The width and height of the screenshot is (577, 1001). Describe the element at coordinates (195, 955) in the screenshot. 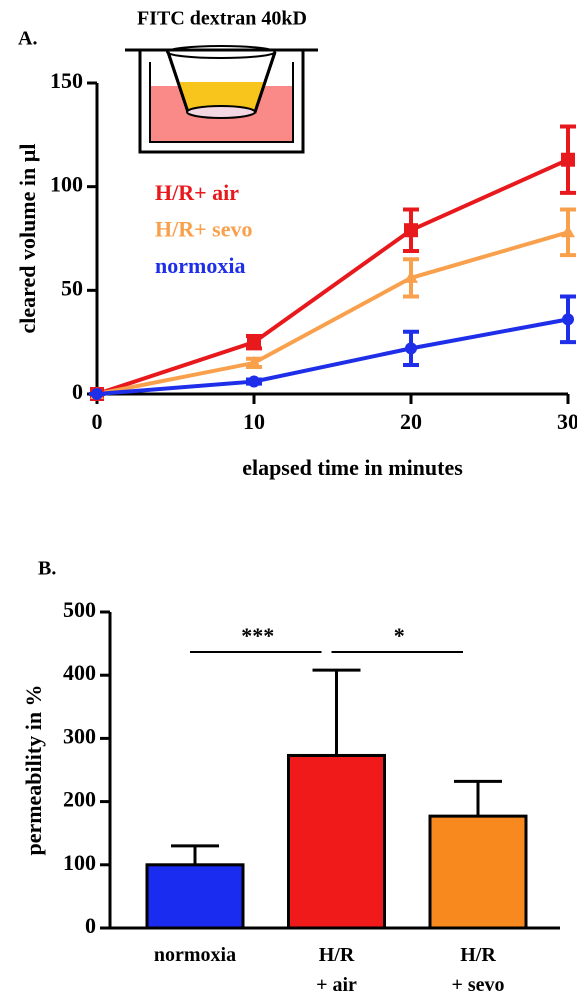

I see `x-tick-label: normoxia` at that location.